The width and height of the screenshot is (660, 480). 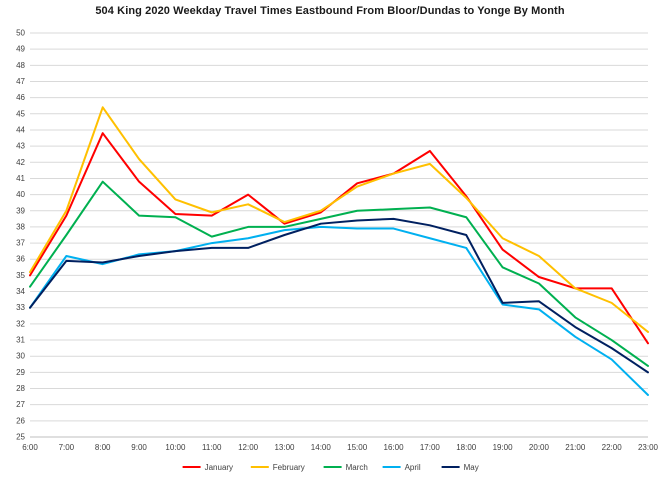 I want to click on x-tick-label: 21:00, so click(x=575, y=447).